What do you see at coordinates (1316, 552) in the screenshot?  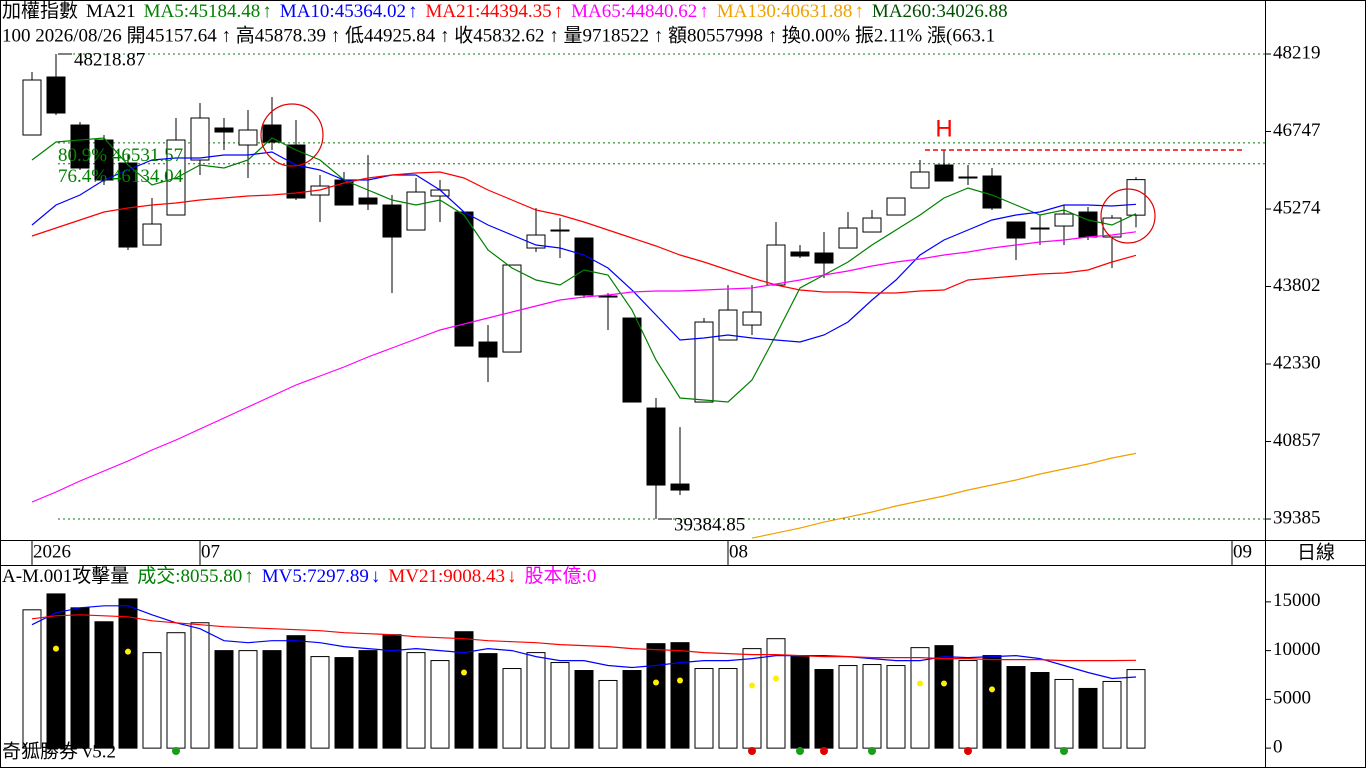 I see `x-unit-label: 日線` at bounding box center [1316, 552].